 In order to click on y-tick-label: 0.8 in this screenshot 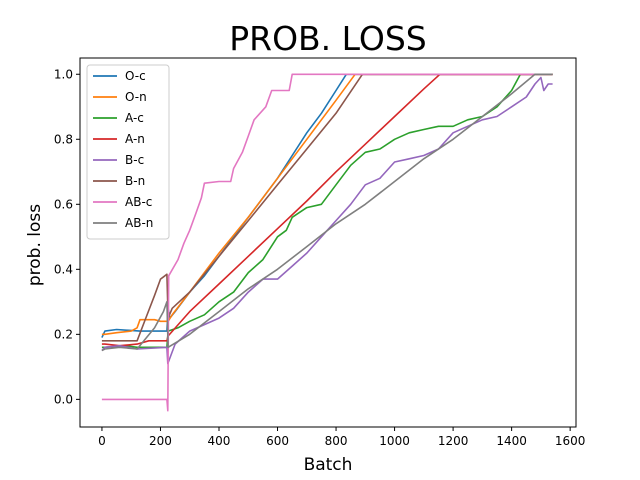, I will do `click(63, 139)`.